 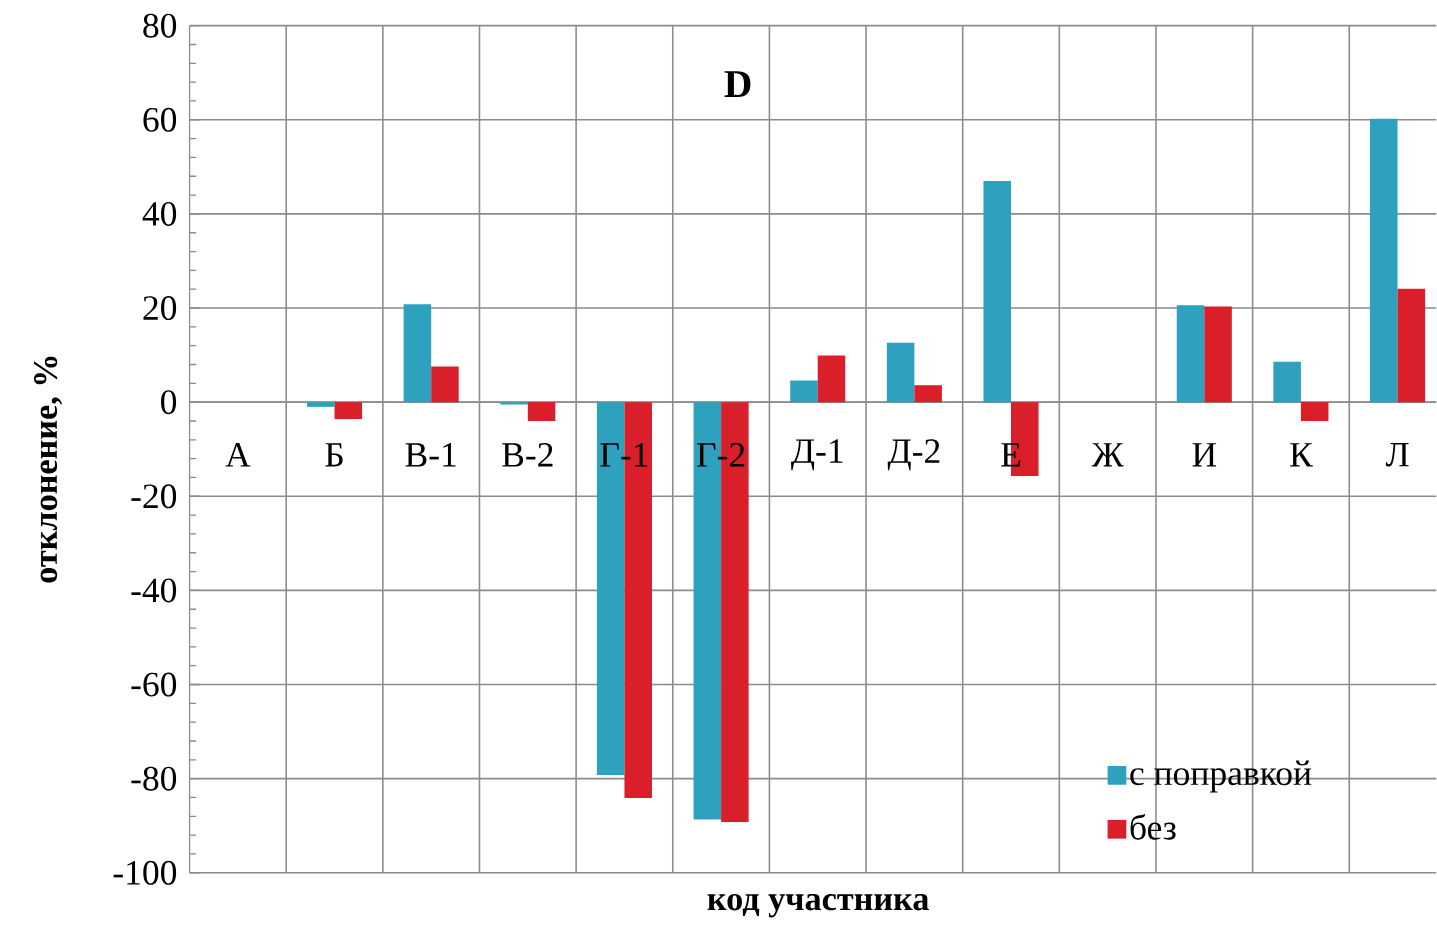 What do you see at coordinates (913, 455) in the screenshot?
I see `x-tick-label: Д-2` at bounding box center [913, 455].